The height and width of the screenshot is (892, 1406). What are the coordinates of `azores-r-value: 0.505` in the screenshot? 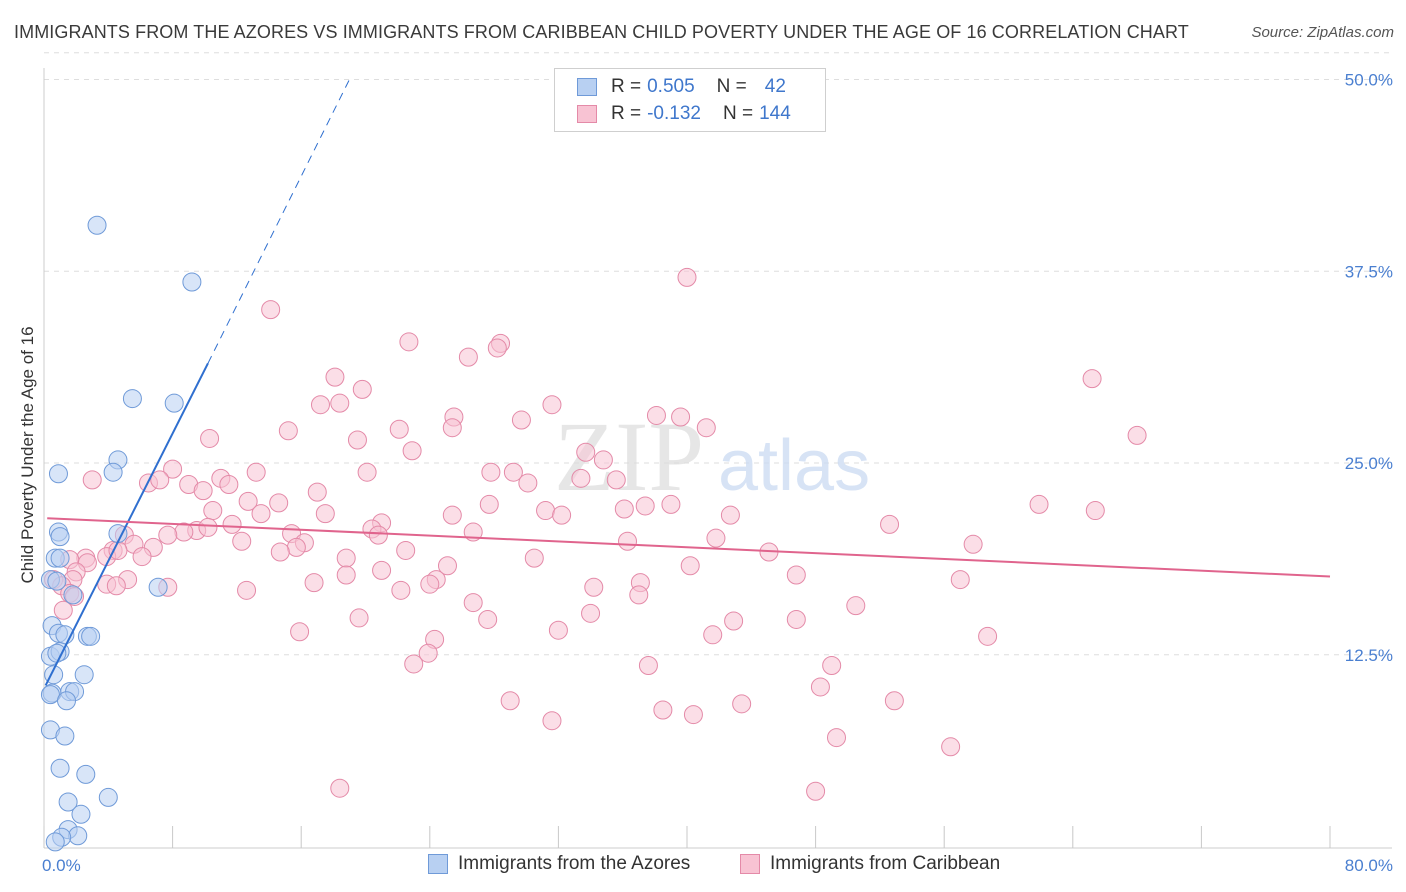 It's located at (671, 86).